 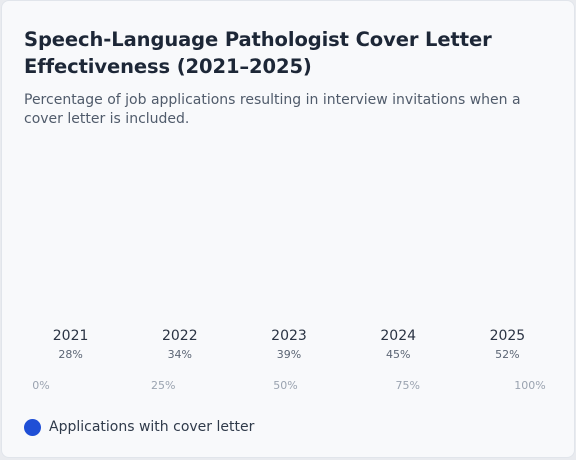 I want to click on value-label-2021: 28%, so click(x=70, y=354).